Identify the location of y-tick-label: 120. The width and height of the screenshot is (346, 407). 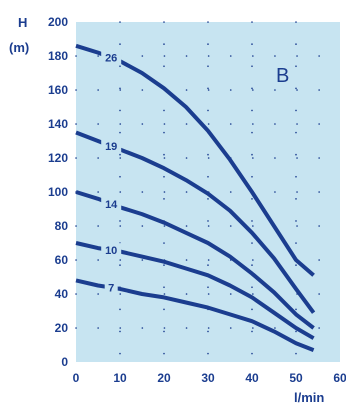
(58, 158).